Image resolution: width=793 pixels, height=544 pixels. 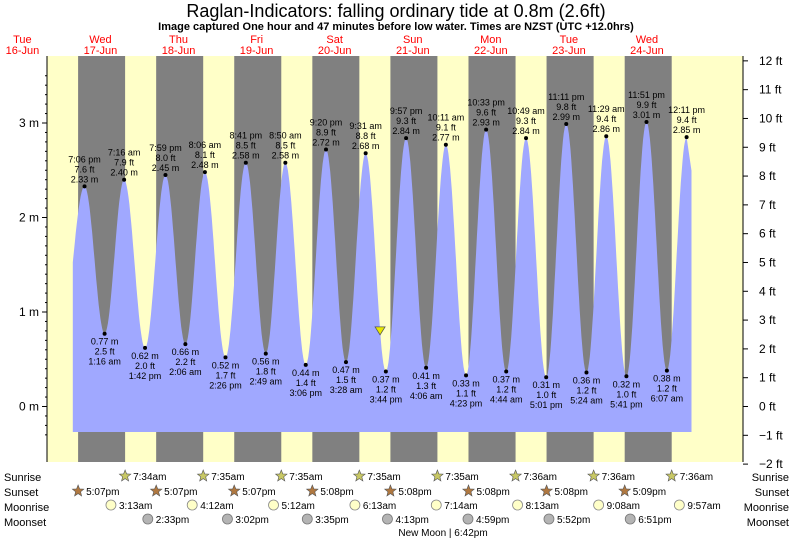 I want to click on high-tide-time: 11:11 pm, so click(x=566, y=97).